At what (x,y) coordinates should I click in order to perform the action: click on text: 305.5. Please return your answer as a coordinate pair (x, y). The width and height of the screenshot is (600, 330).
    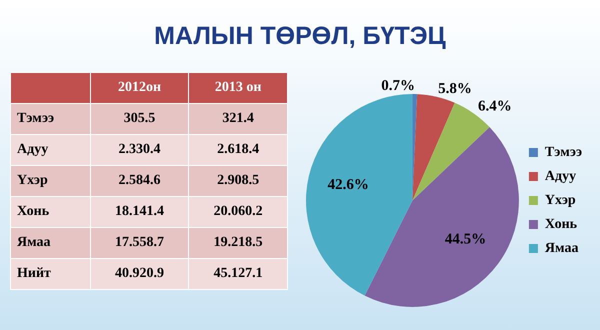
    Looking at the image, I should click on (139, 119).